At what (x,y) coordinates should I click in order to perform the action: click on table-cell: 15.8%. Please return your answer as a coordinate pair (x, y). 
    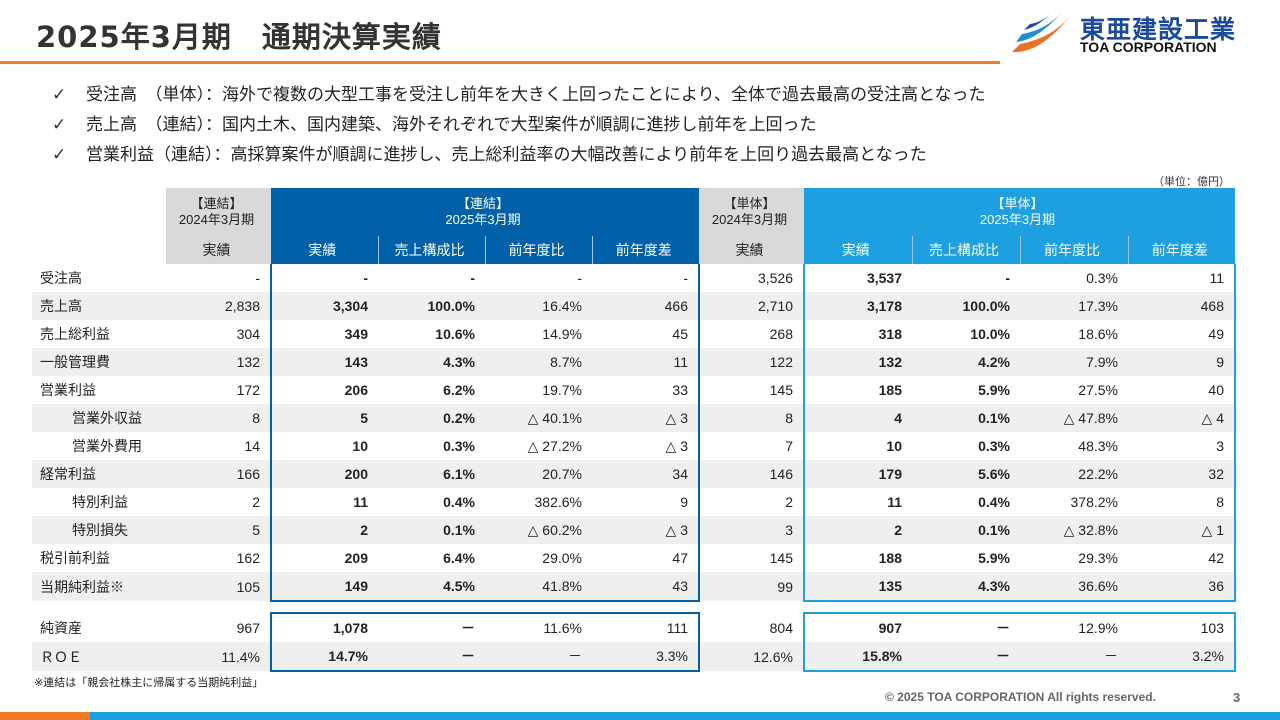
    Looking at the image, I should click on (857, 657).